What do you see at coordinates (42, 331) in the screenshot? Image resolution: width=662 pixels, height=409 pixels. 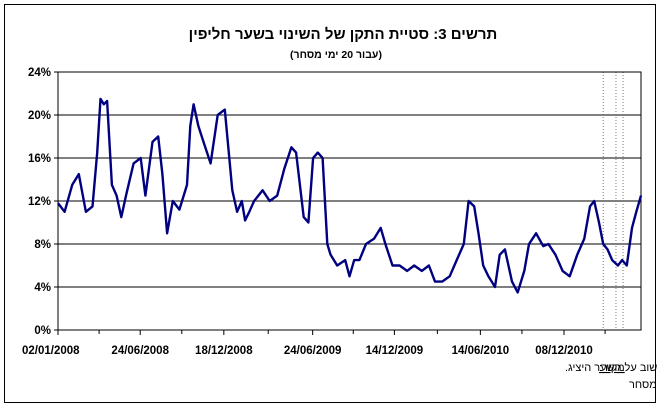 I see `y-tick-label: 0%` at bounding box center [42, 331].